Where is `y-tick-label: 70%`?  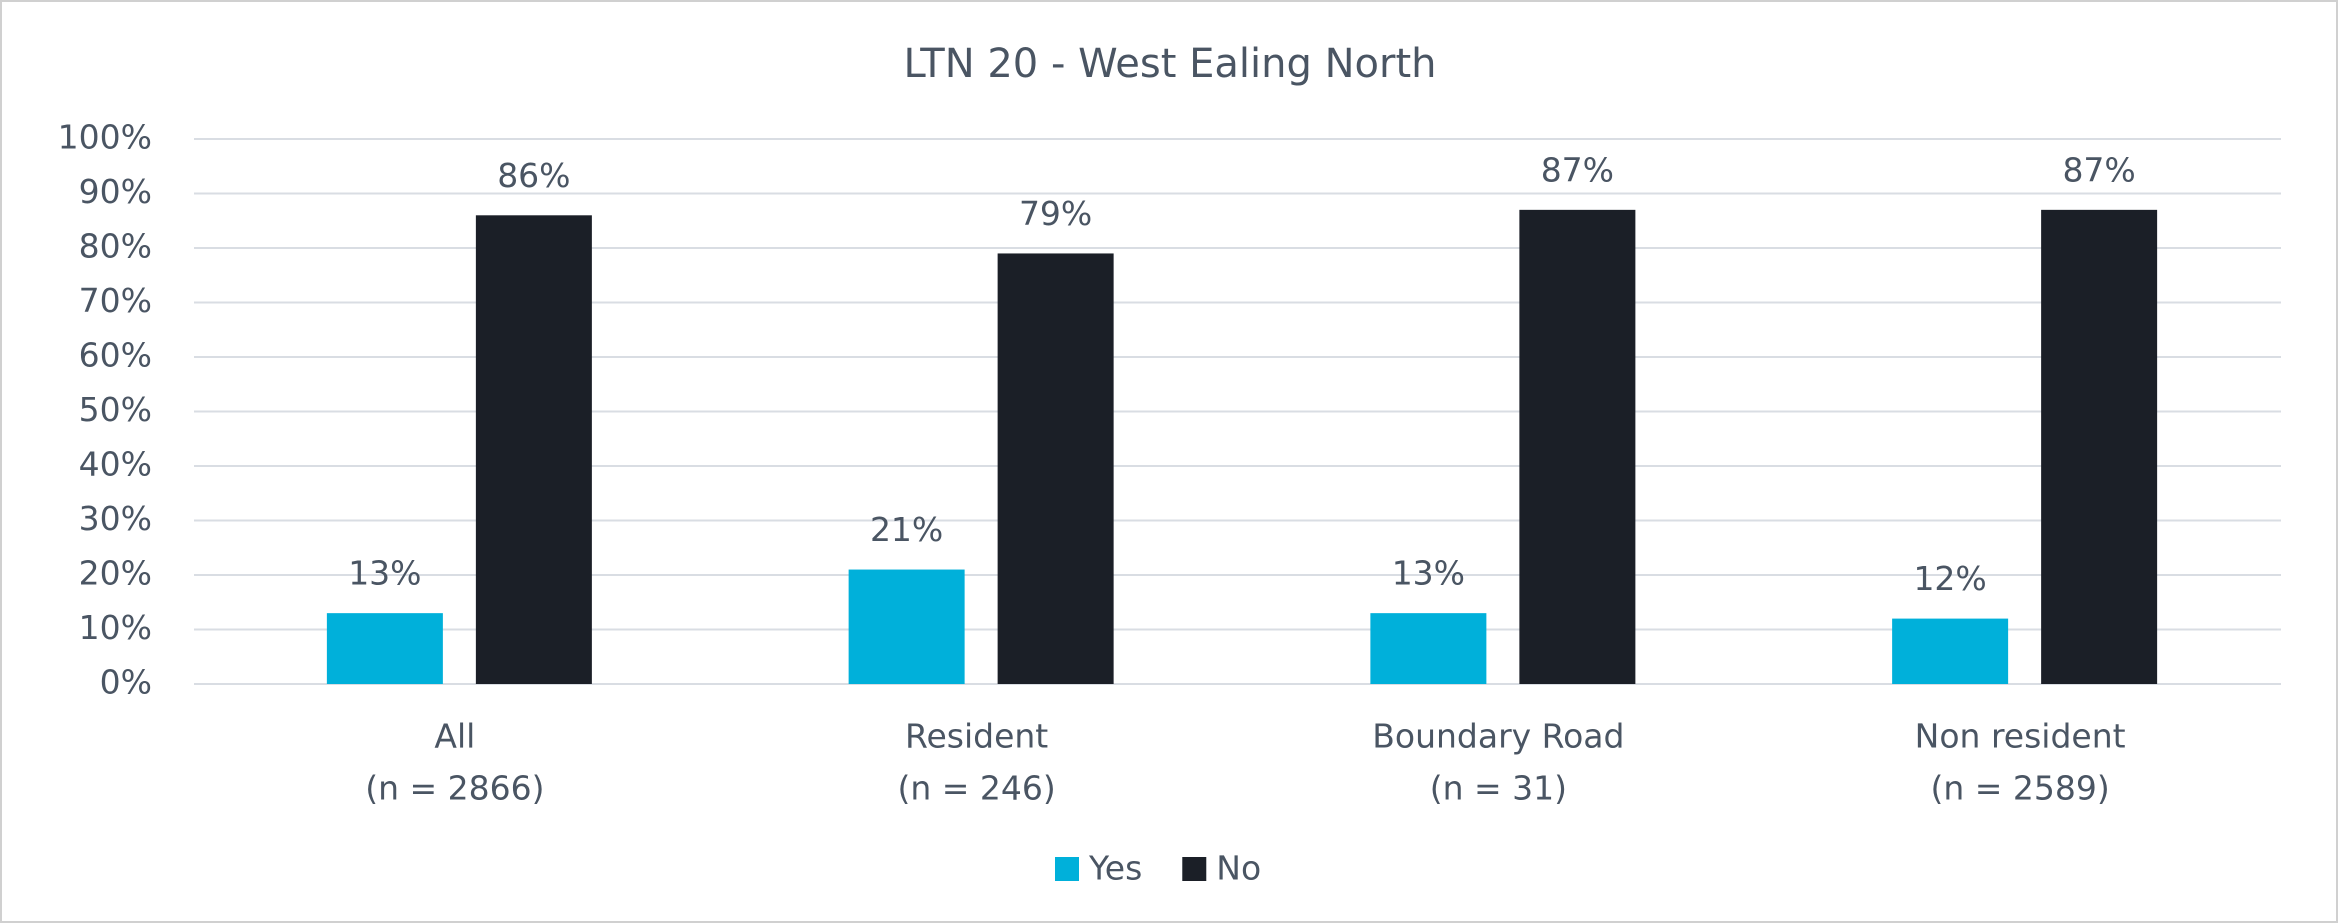 y-tick-label: 70% is located at coordinates (115, 300).